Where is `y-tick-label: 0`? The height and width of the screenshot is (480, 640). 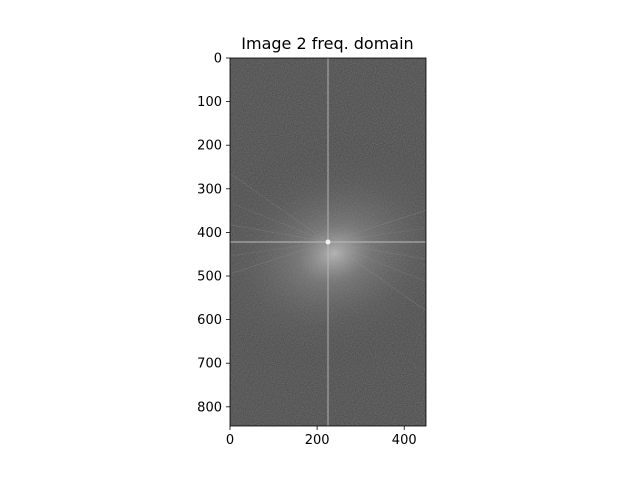 y-tick-label: 0 is located at coordinates (218, 59).